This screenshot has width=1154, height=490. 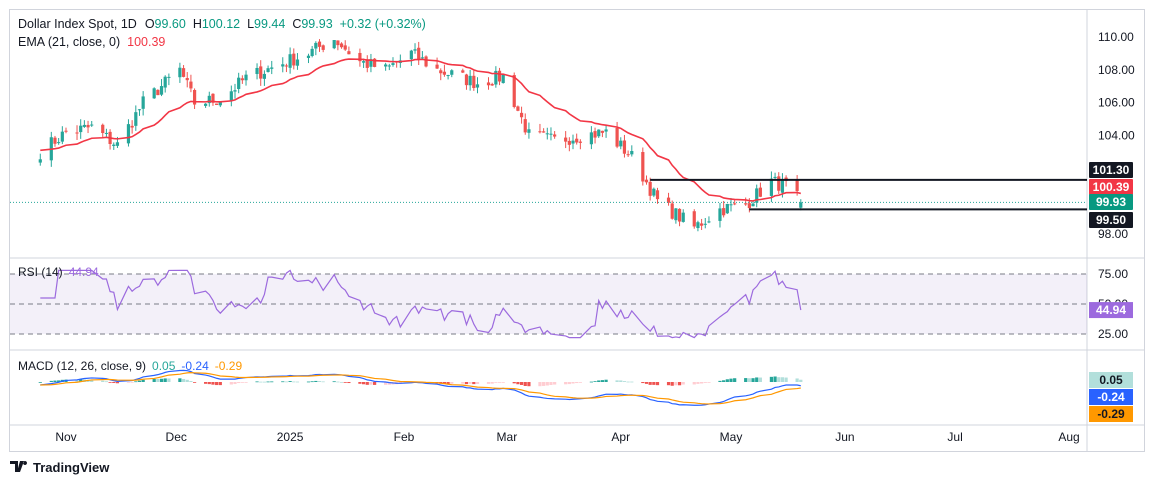 What do you see at coordinates (71, 467) in the screenshot?
I see `tradingview-wordmark: TradingView` at bounding box center [71, 467].